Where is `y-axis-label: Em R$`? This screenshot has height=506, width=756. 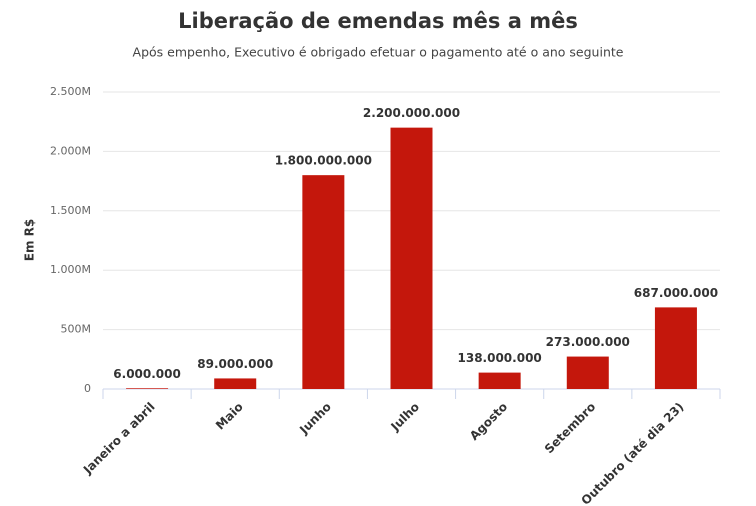 y-axis-label: Em R$ is located at coordinates (30, 240).